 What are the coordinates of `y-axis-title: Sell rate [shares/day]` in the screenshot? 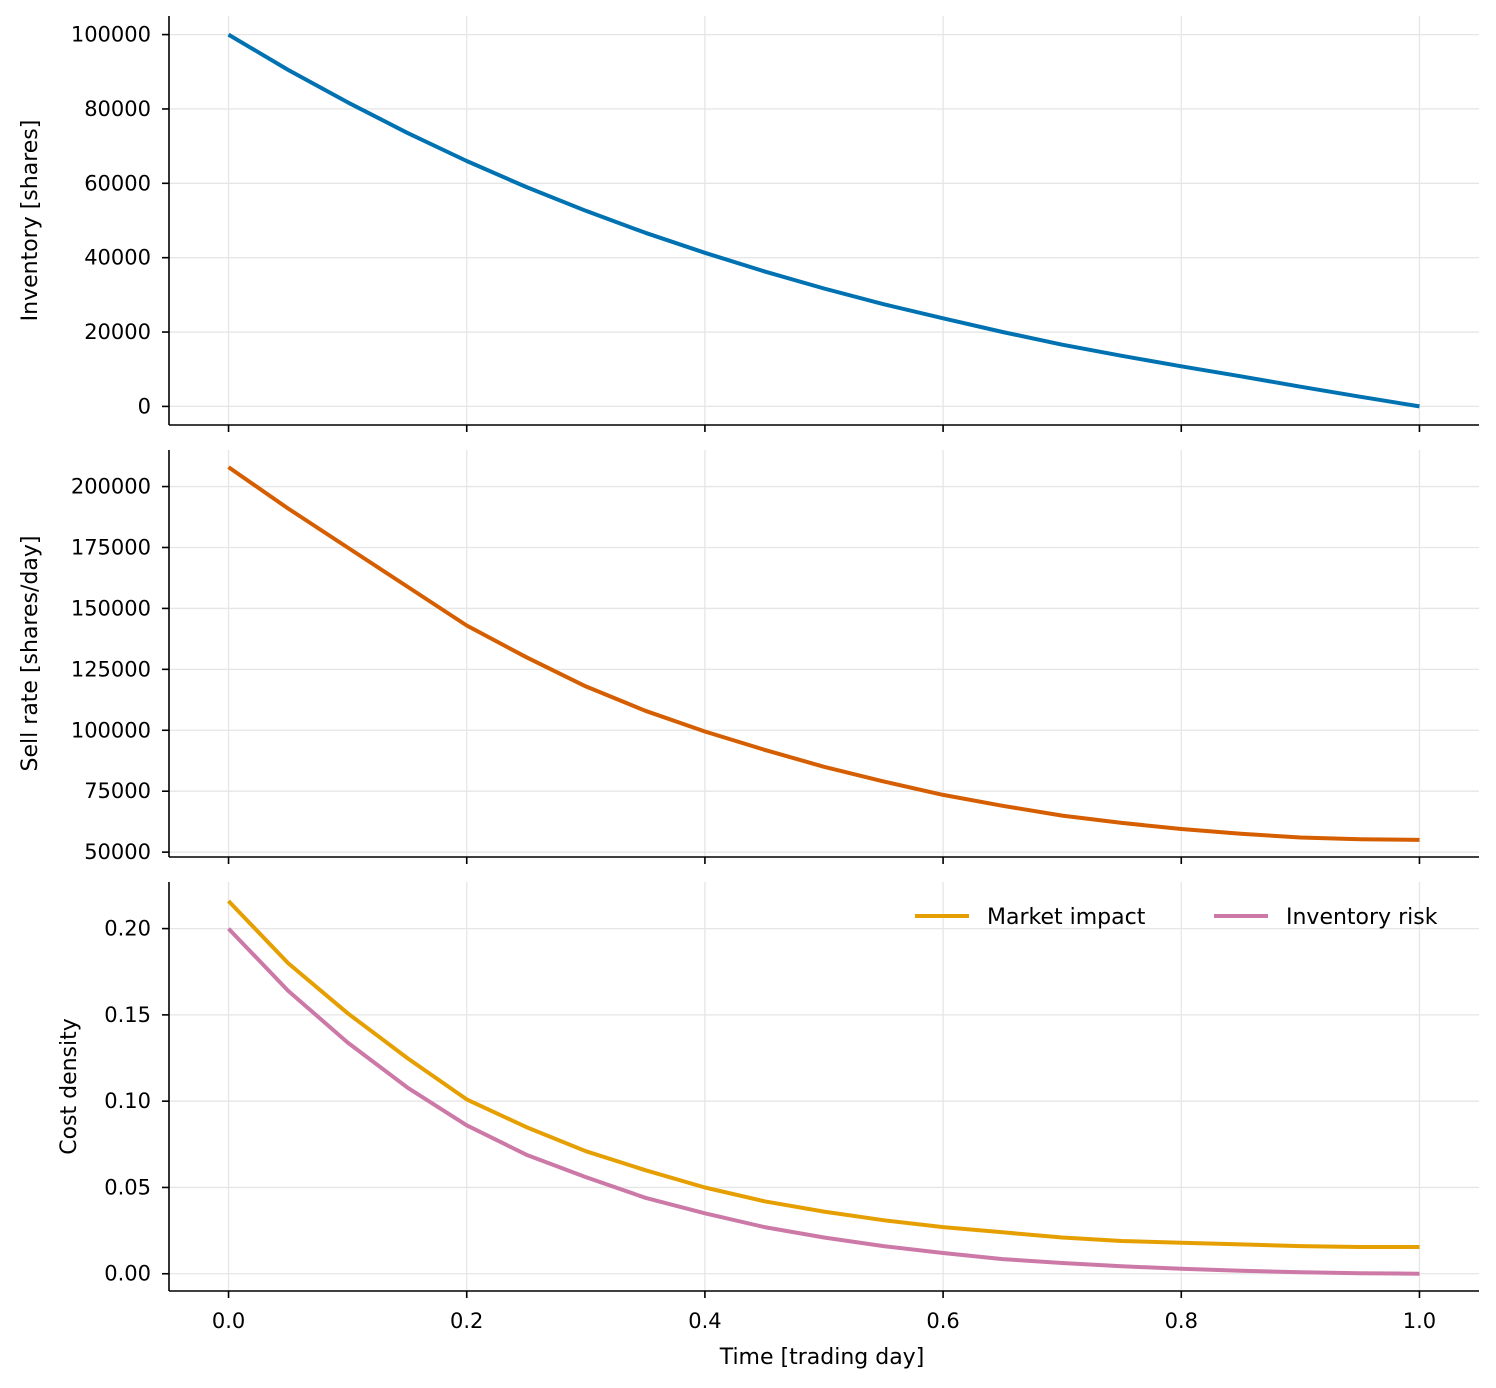 It's located at (30, 654).